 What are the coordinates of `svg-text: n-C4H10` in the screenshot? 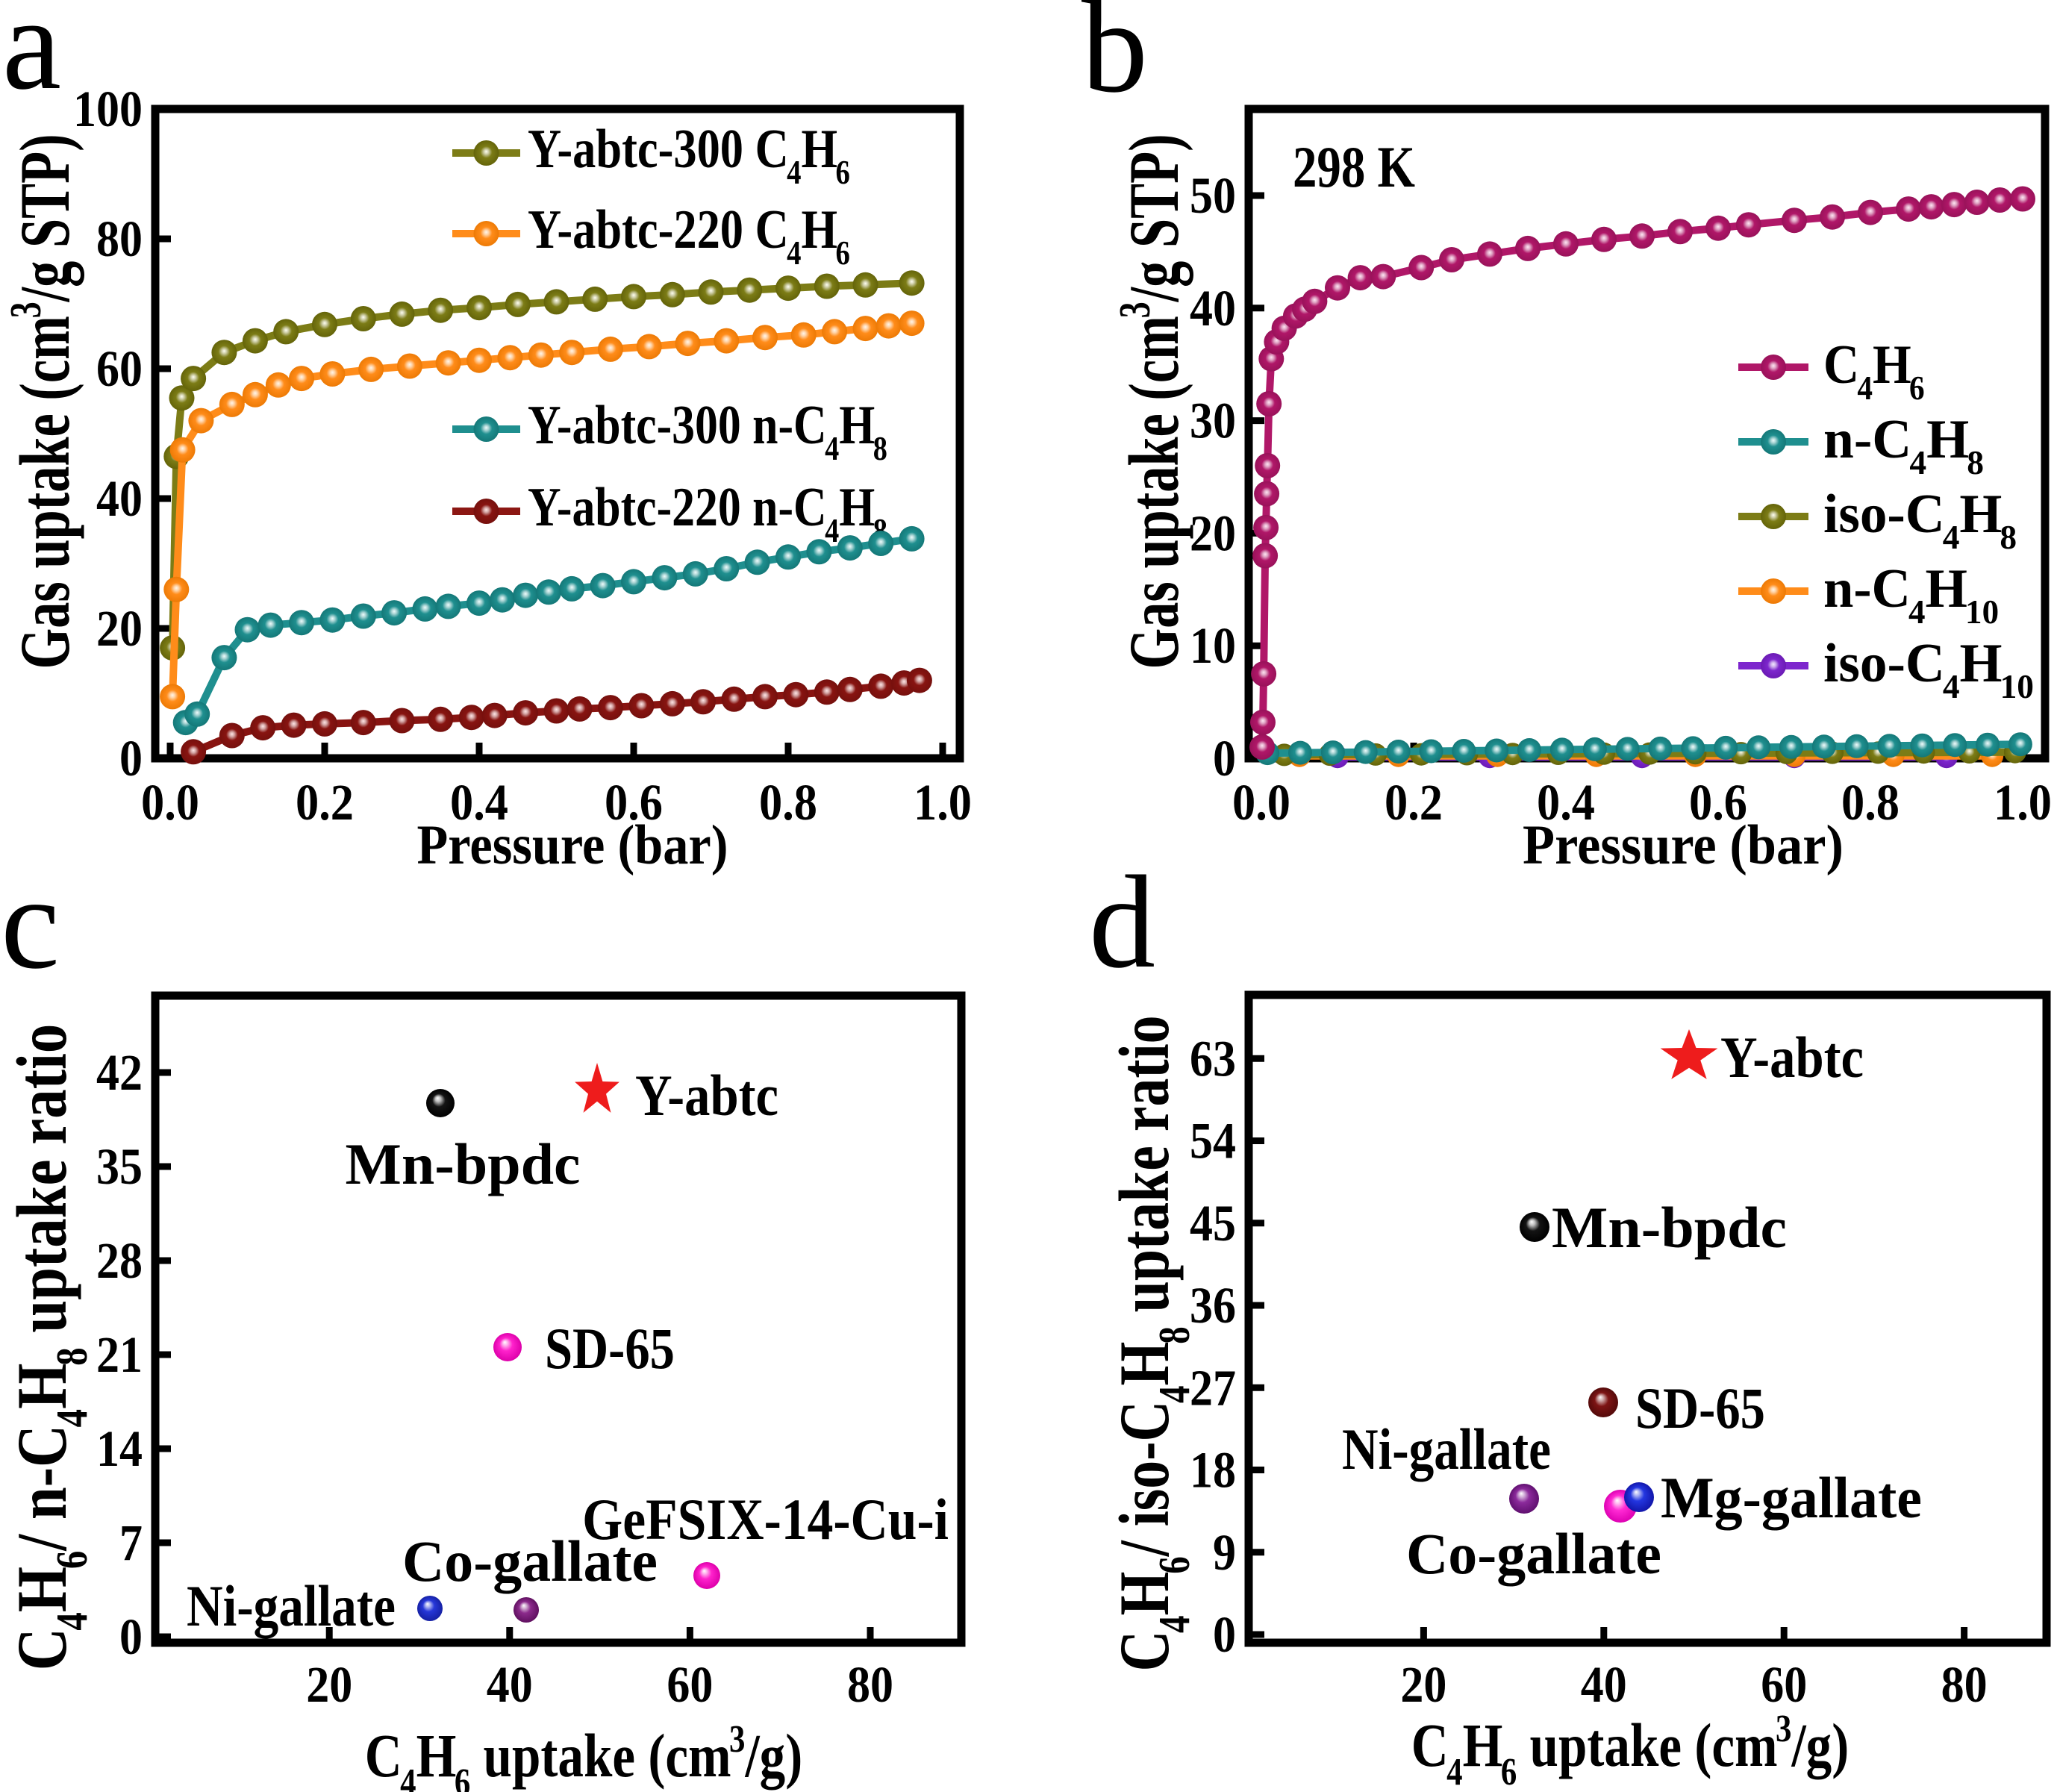 It's located at (1911, 594).